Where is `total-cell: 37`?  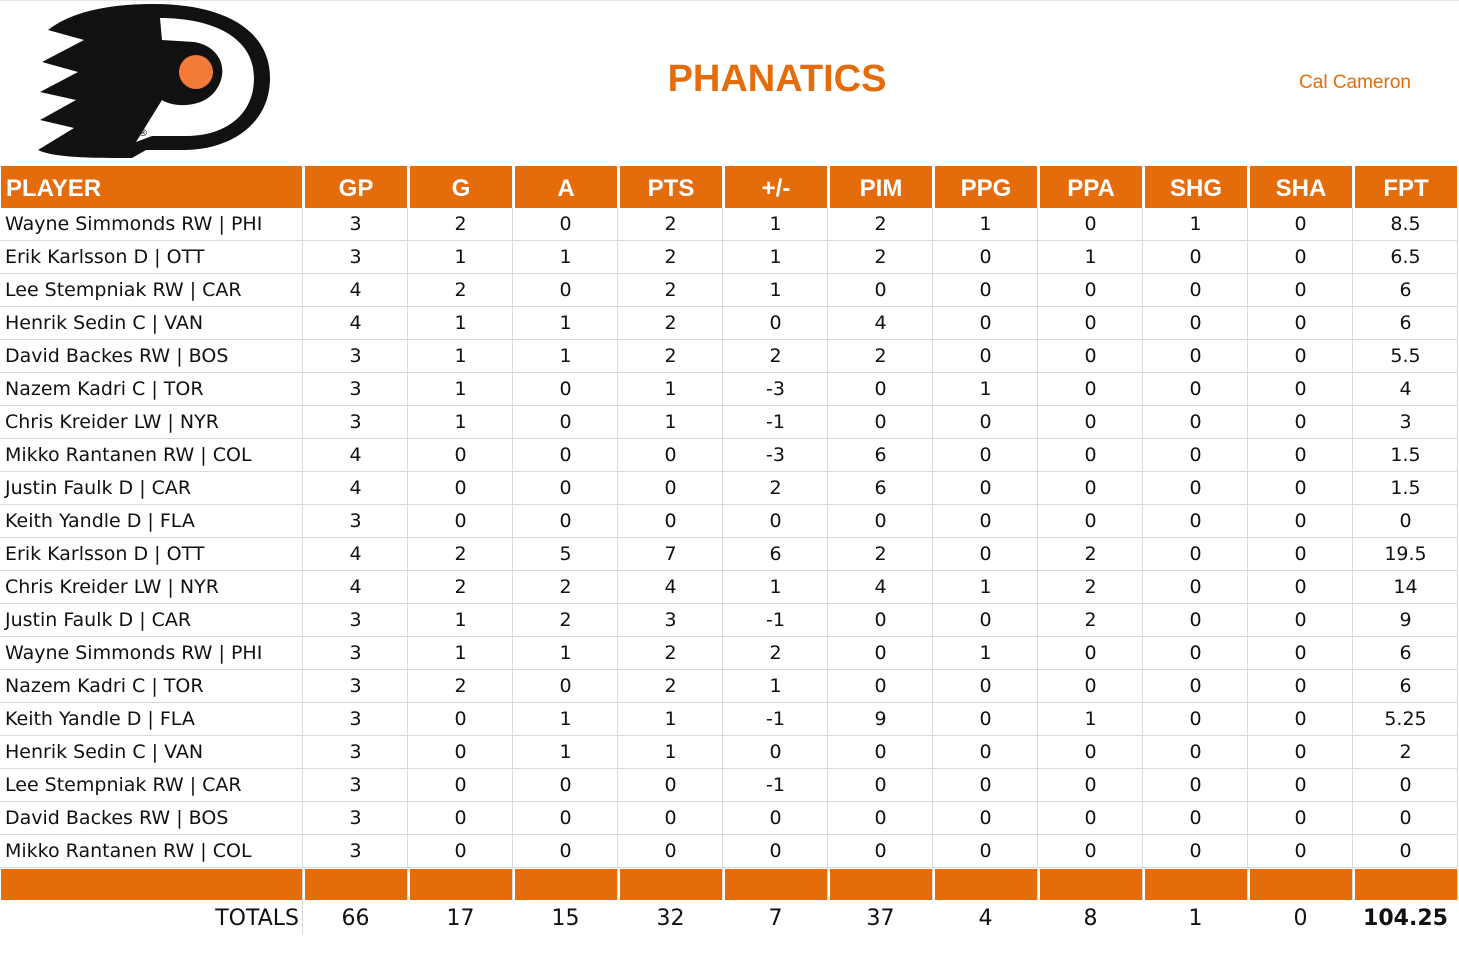
total-cell: 37 is located at coordinates (880, 917).